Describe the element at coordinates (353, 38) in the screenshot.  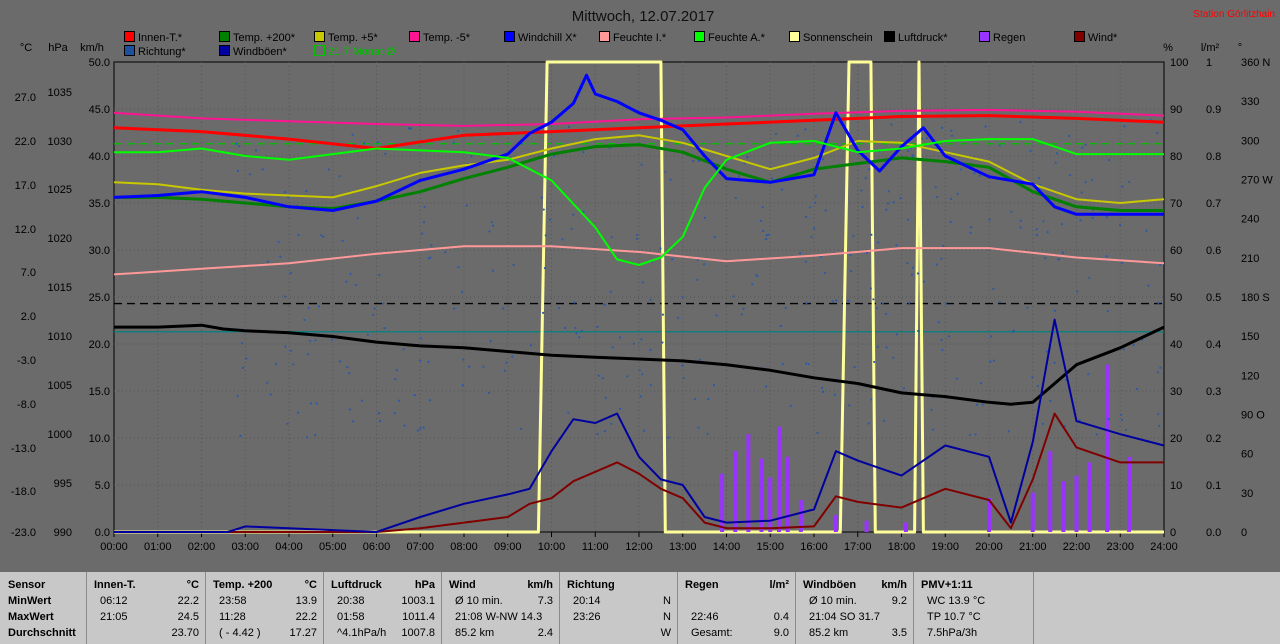
I see `legend-label: Temp. +5*` at that location.